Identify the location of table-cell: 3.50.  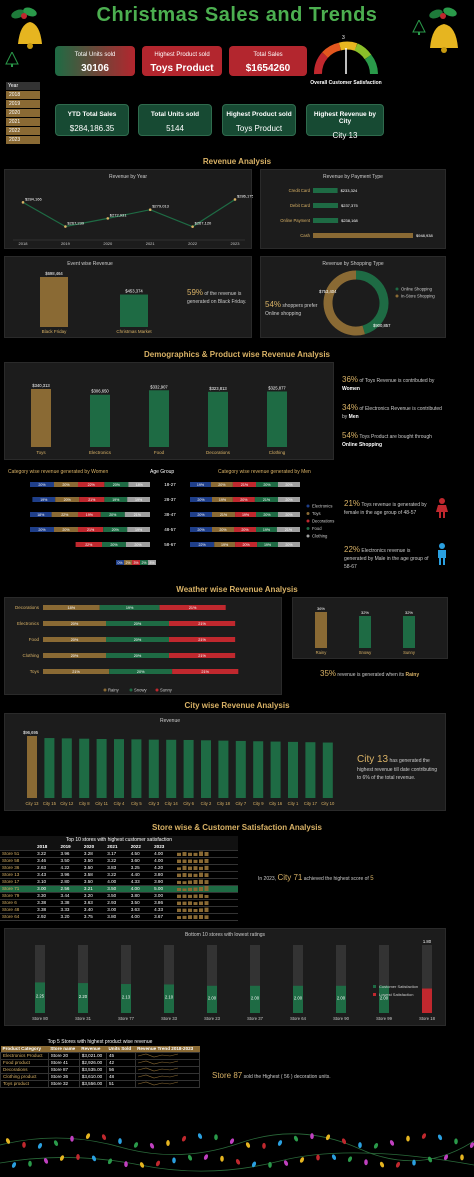
(93, 882).